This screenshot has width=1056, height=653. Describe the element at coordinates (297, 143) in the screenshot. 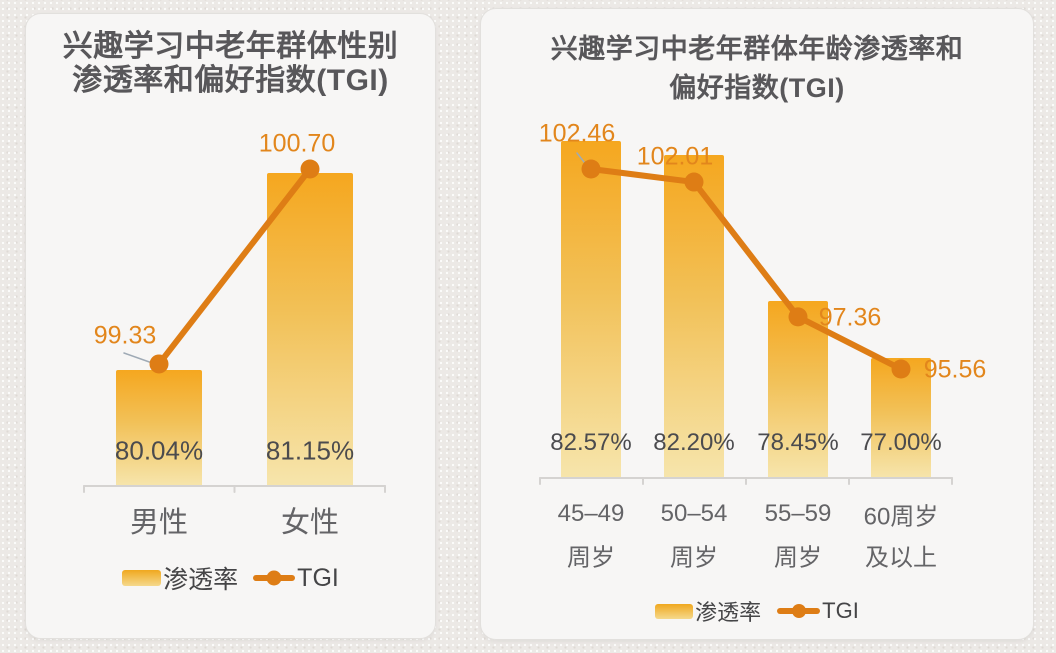

I see `tgi-value-label: 100.70` at that location.